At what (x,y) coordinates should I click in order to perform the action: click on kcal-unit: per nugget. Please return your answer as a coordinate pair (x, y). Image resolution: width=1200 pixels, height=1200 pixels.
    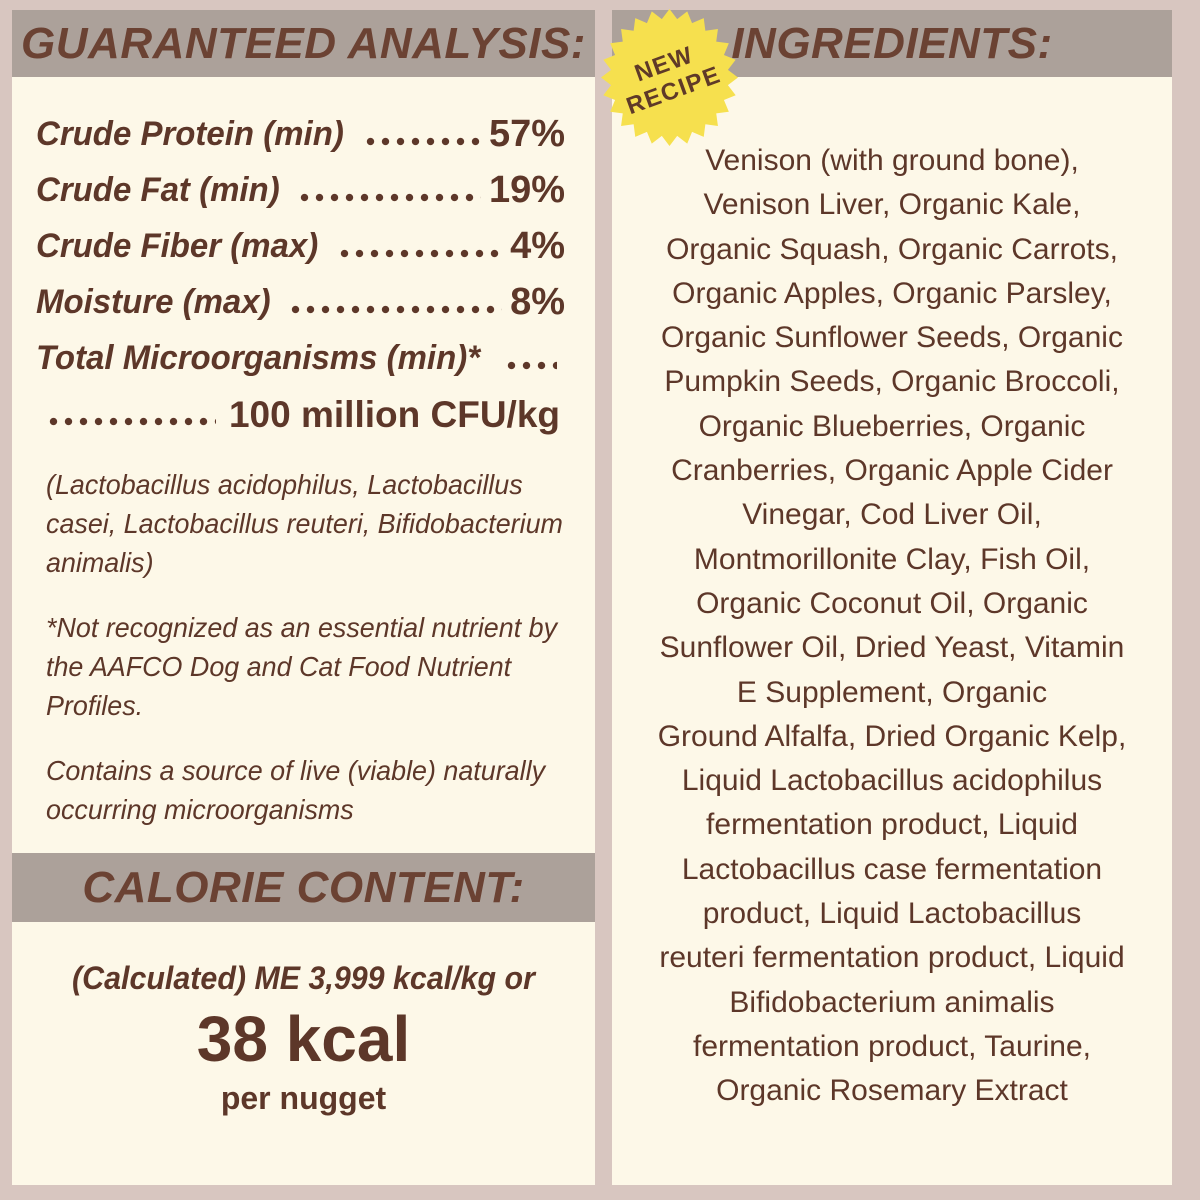
    Looking at the image, I should click on (303, 1098).